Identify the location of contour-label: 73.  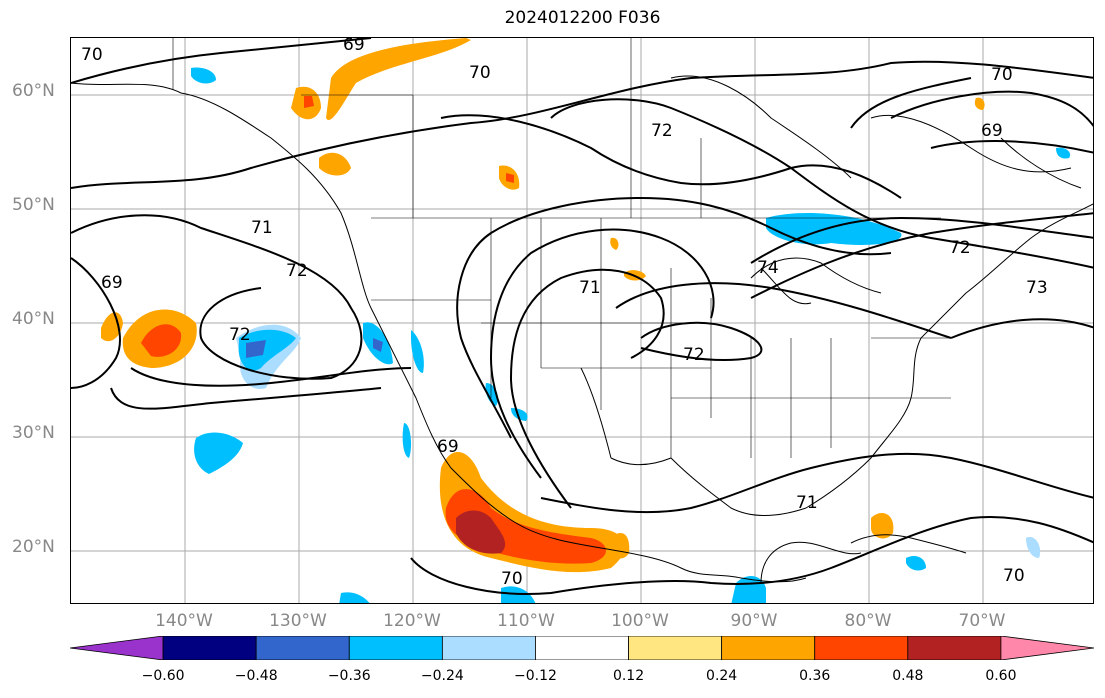
(1037, 288).